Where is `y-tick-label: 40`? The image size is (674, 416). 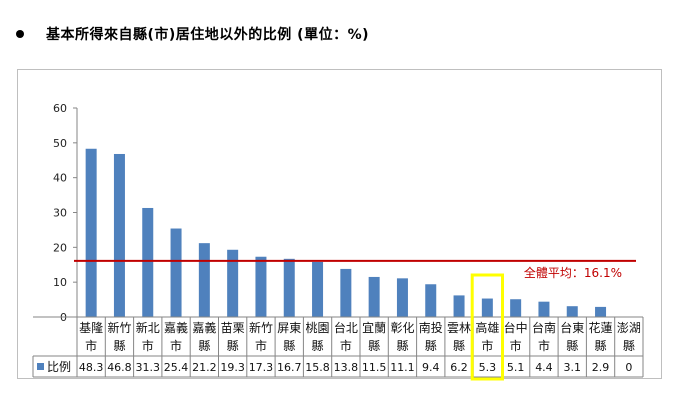
y-tick-label: 40 is located at coordinates (60, 178).